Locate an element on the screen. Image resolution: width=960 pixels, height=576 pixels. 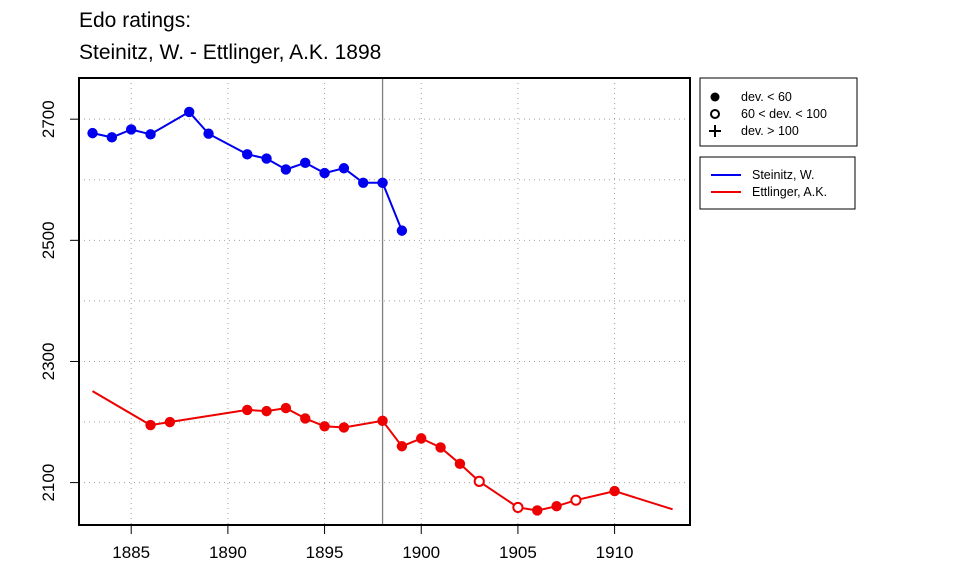
x-tick-label: 1890 is located at coordinates (228, 552).